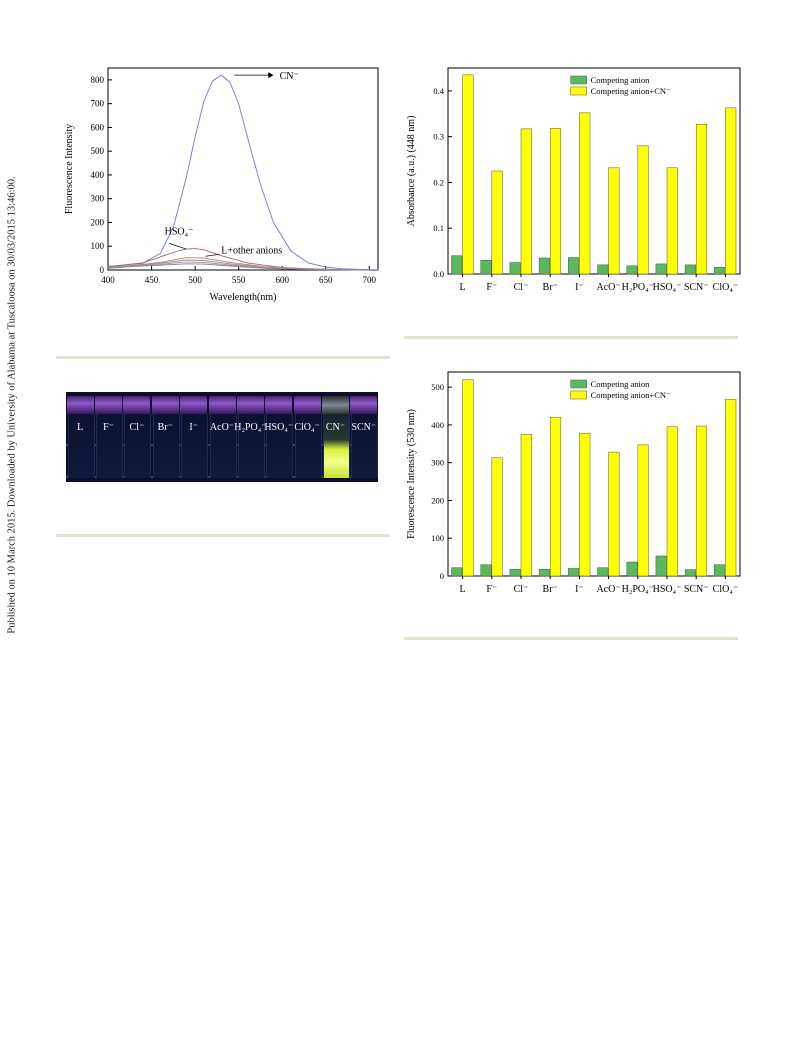  What do you see at coordinates (307, 427) in the screenshot?
I see `vial-label: ClO₄⁻` at bounding box center [307, 427].